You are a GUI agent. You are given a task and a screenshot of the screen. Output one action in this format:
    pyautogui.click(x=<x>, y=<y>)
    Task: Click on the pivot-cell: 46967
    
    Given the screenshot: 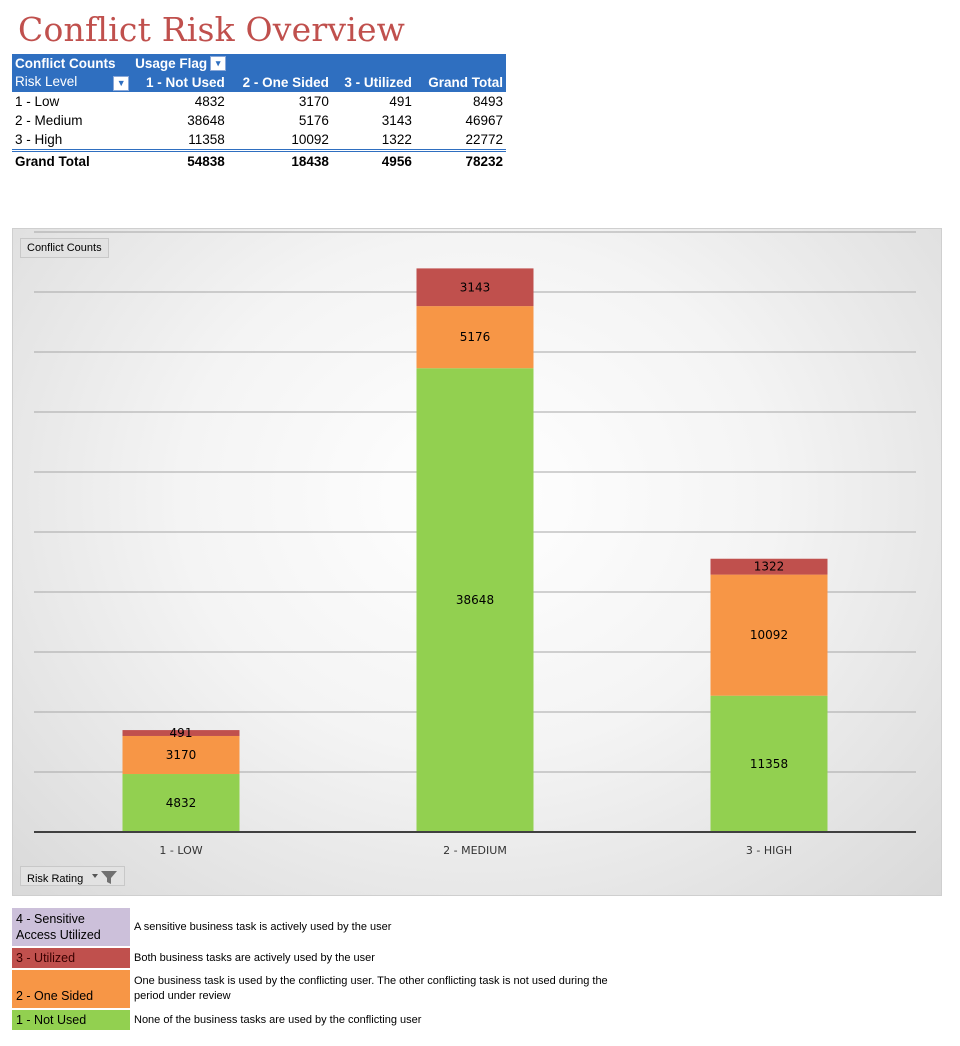 What is the action you would take?
    pyautogui.click(x=460, y=120)
    